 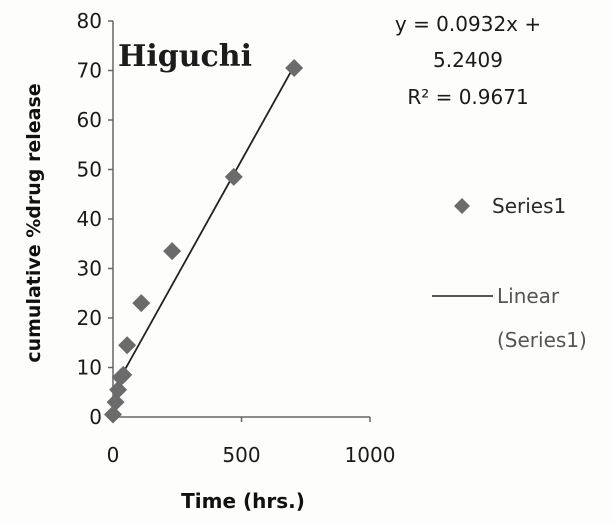 What do you see at coordinates (89, 170) in the screenshot?
I see `y-tick-label: 50` at bounding box center [89, 170].